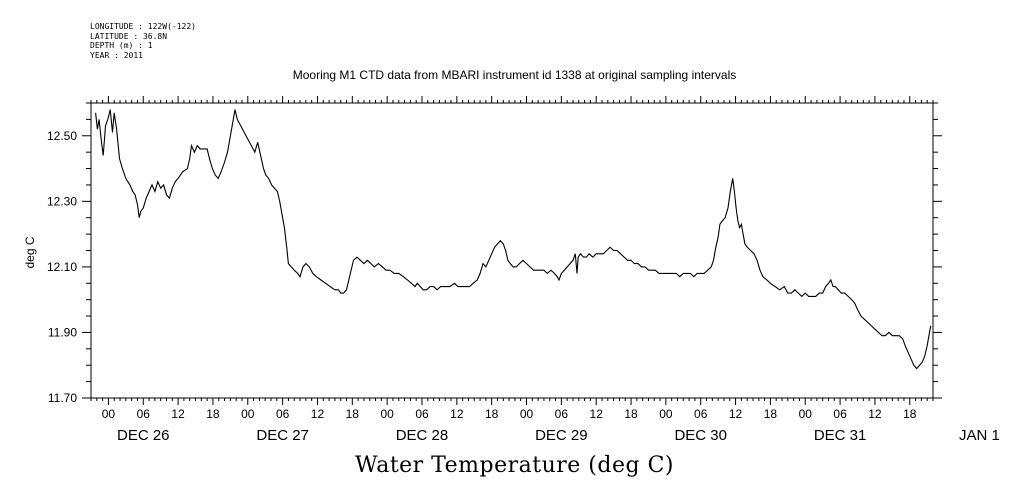 The image size is (1009, 504). Describe the element at coordinates (129, 36) in the screenshot. I see `latitude-label: LATITUDE : 36.8N` at that location.